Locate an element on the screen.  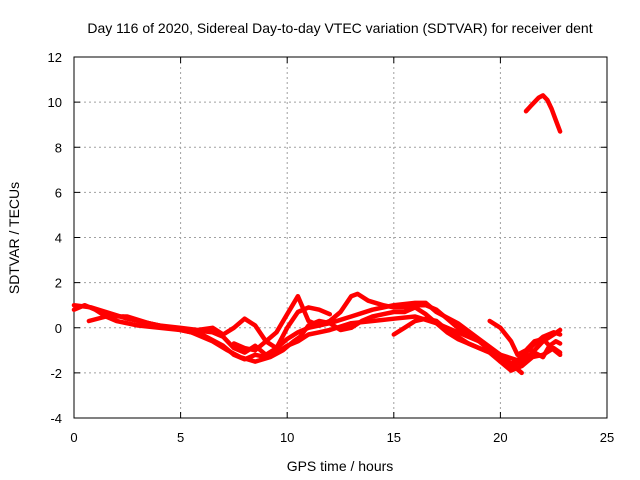
x-tick-label: 0 is located at coordinates (73, 437).